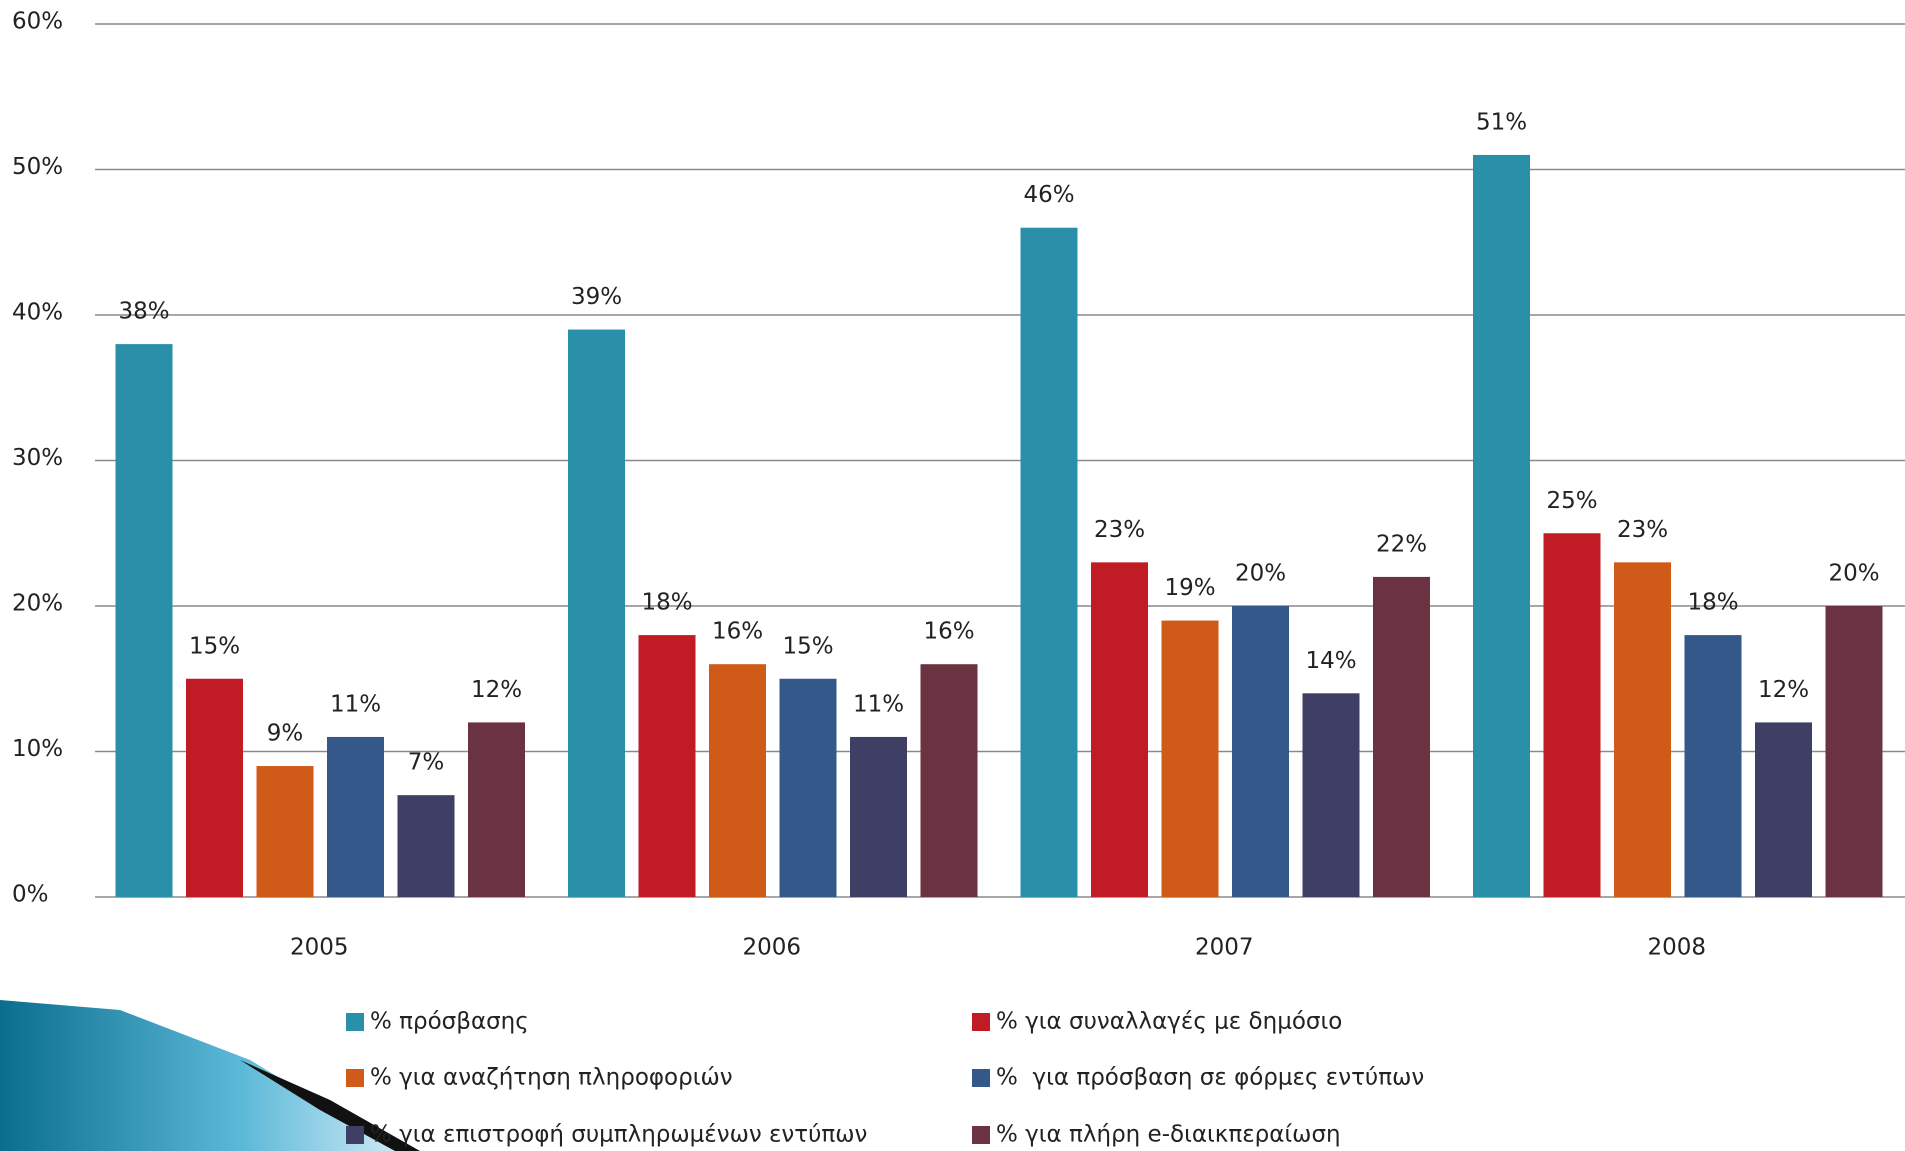  Describe the element at coordinates (1169, 1022) in the screenshot. I see `legend-label: % για συναλλαγές με δημόσιο` at that location.